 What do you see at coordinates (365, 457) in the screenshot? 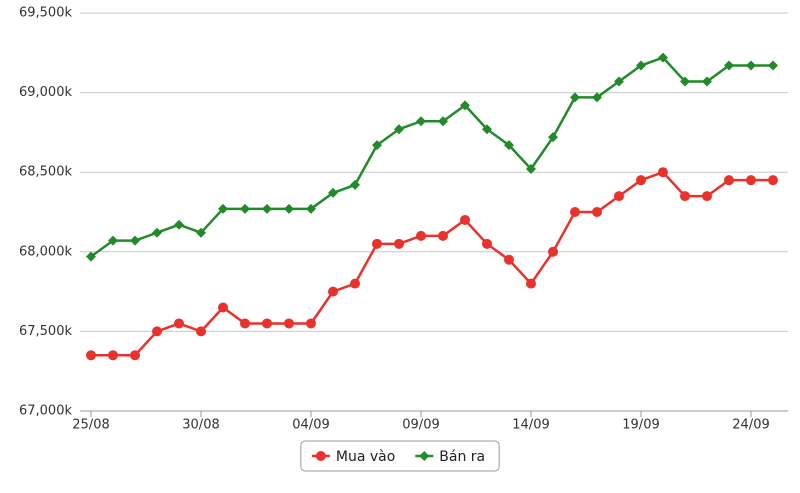
I see `legend-label: Mua vào` at bounding box center [365, 457].